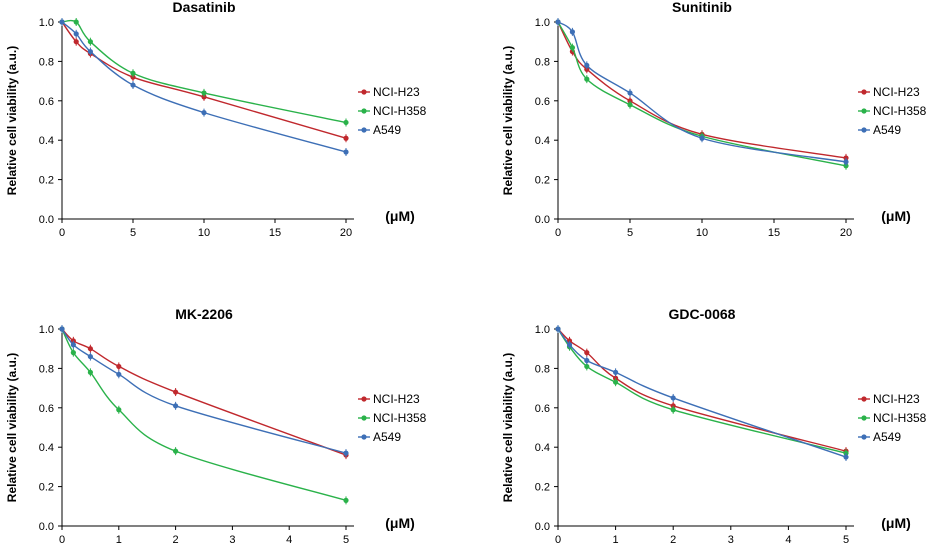 The height and width of the screenshot is (549, 939). What do you see at coordinates (204, 314) in the screenshot?
I see `chart-title: MK-2206` at bounding box center [204, 314].